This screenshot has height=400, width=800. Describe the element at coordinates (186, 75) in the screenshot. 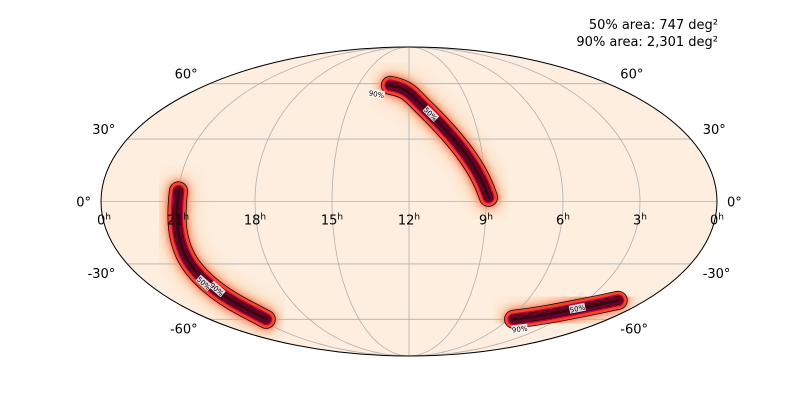

I see `dec-tick-label-left: 60°` at that location.